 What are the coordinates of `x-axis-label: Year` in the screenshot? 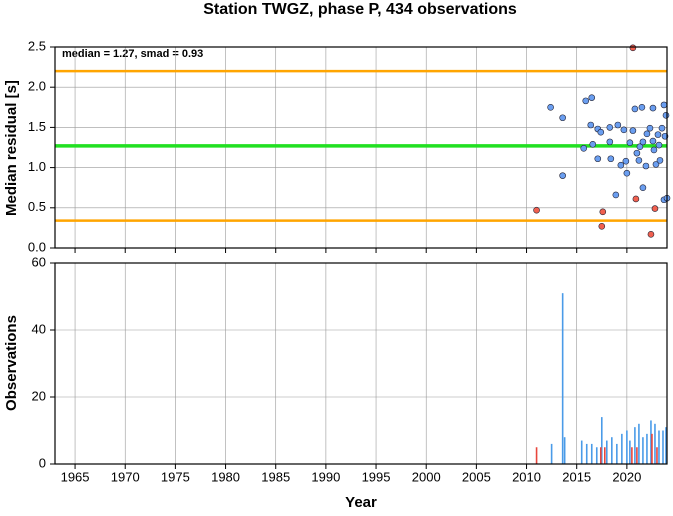 It's located at (361, 502).